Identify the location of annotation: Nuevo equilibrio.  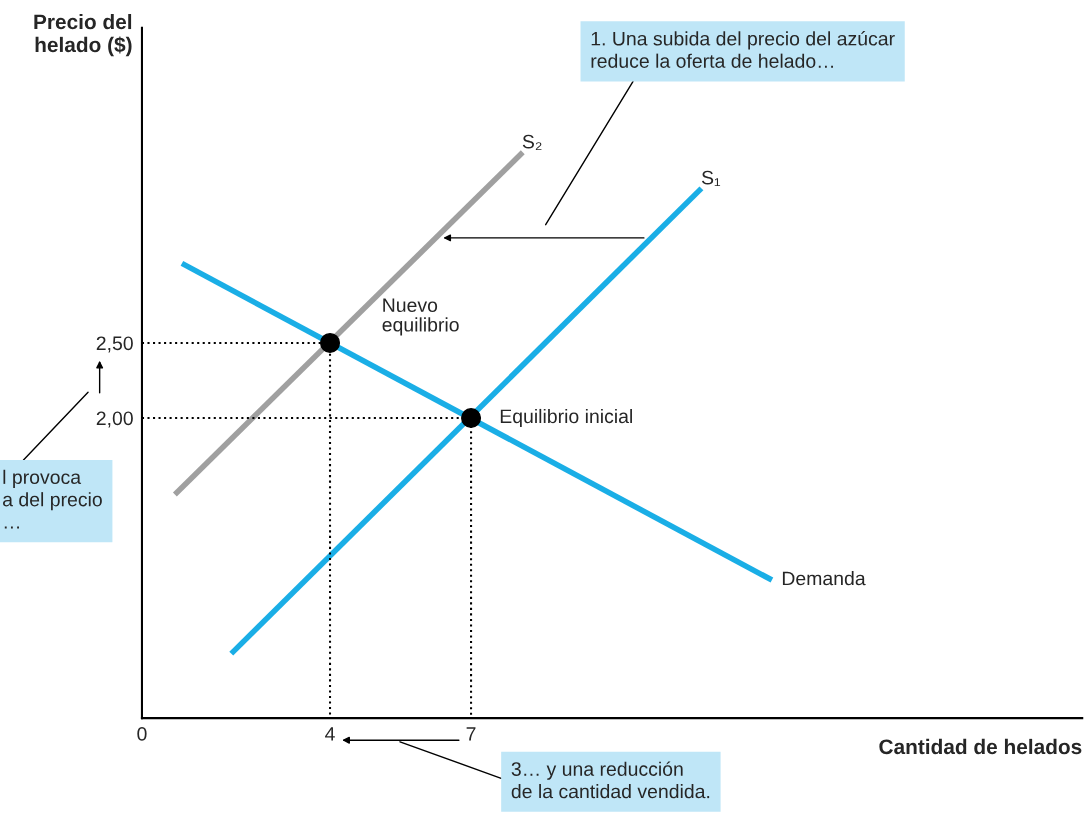
(420, 317).